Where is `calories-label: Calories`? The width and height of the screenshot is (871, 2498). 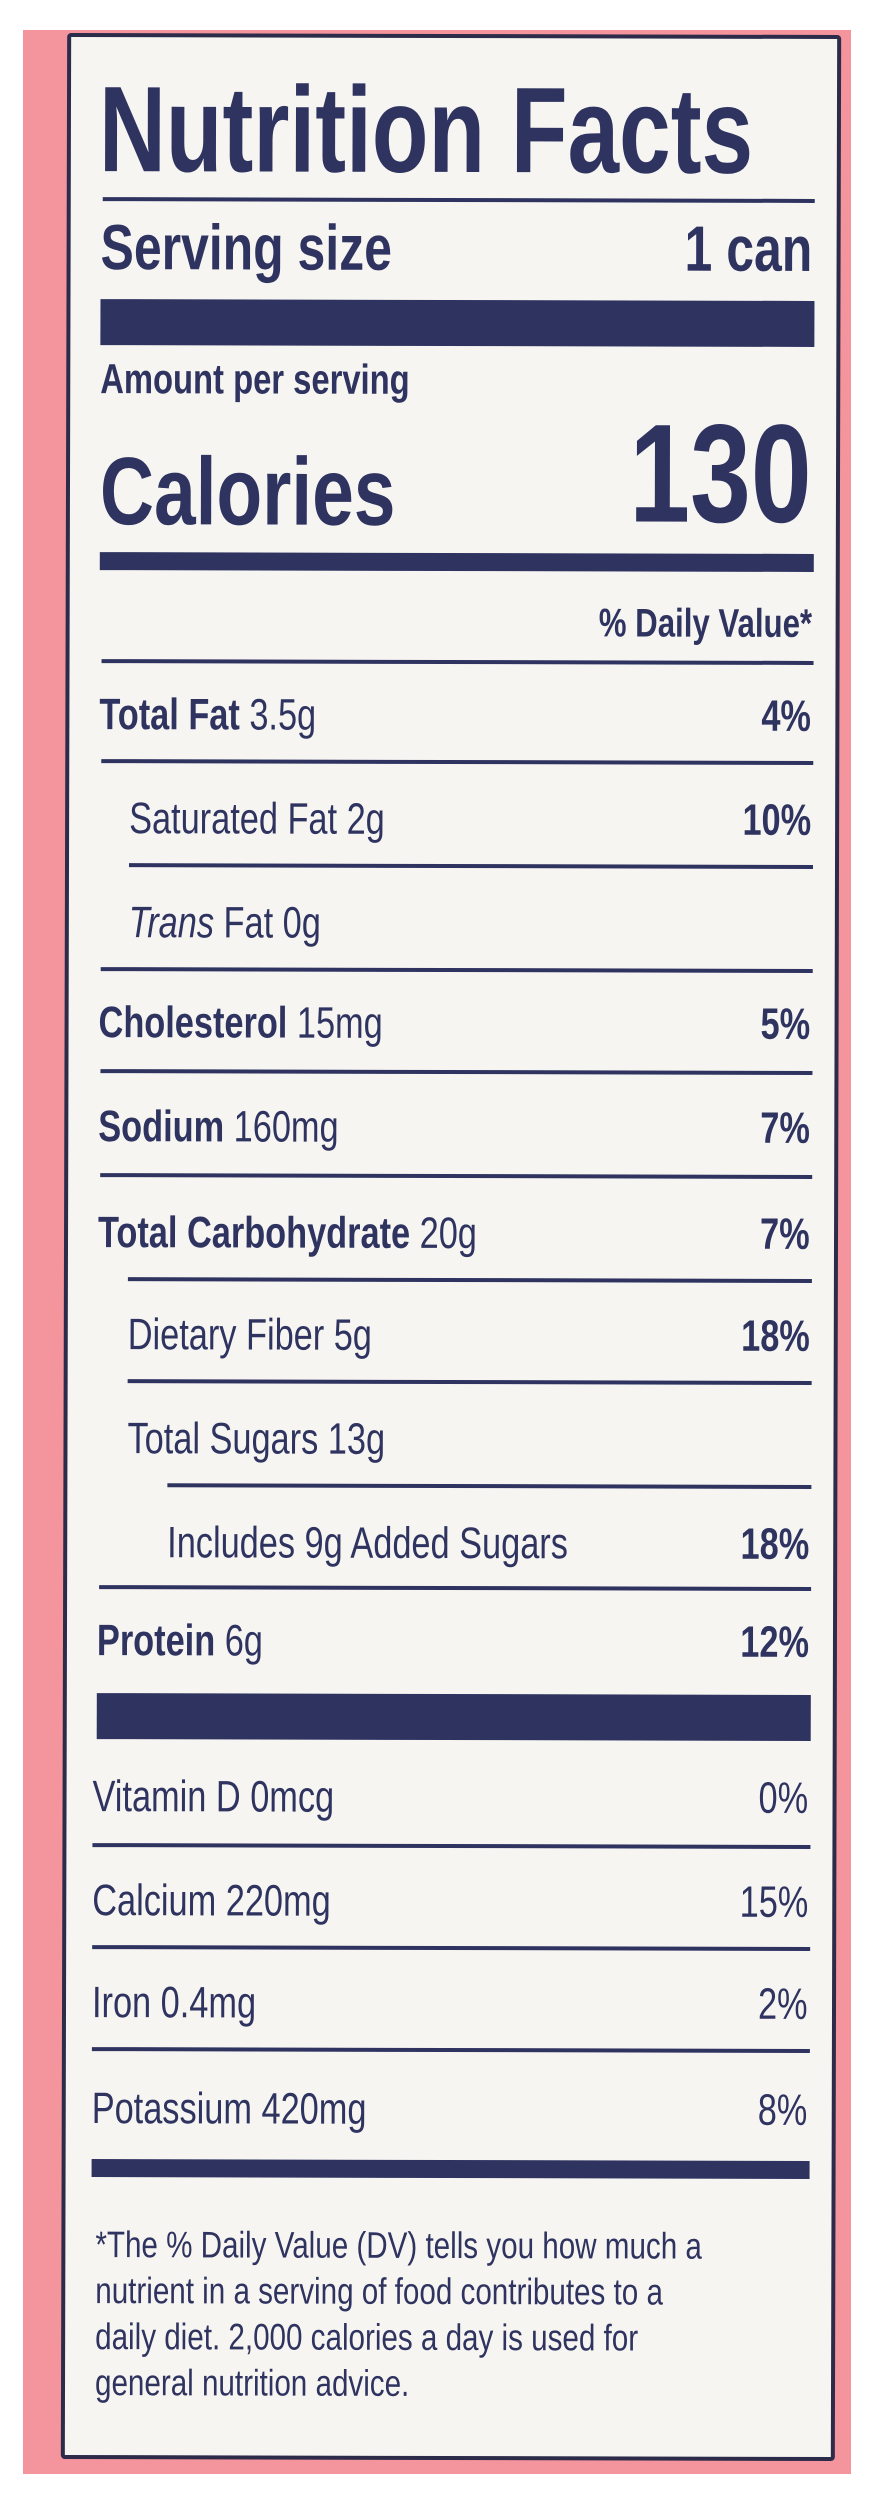 calories-label: Calories is located at coordinates (247, 492).